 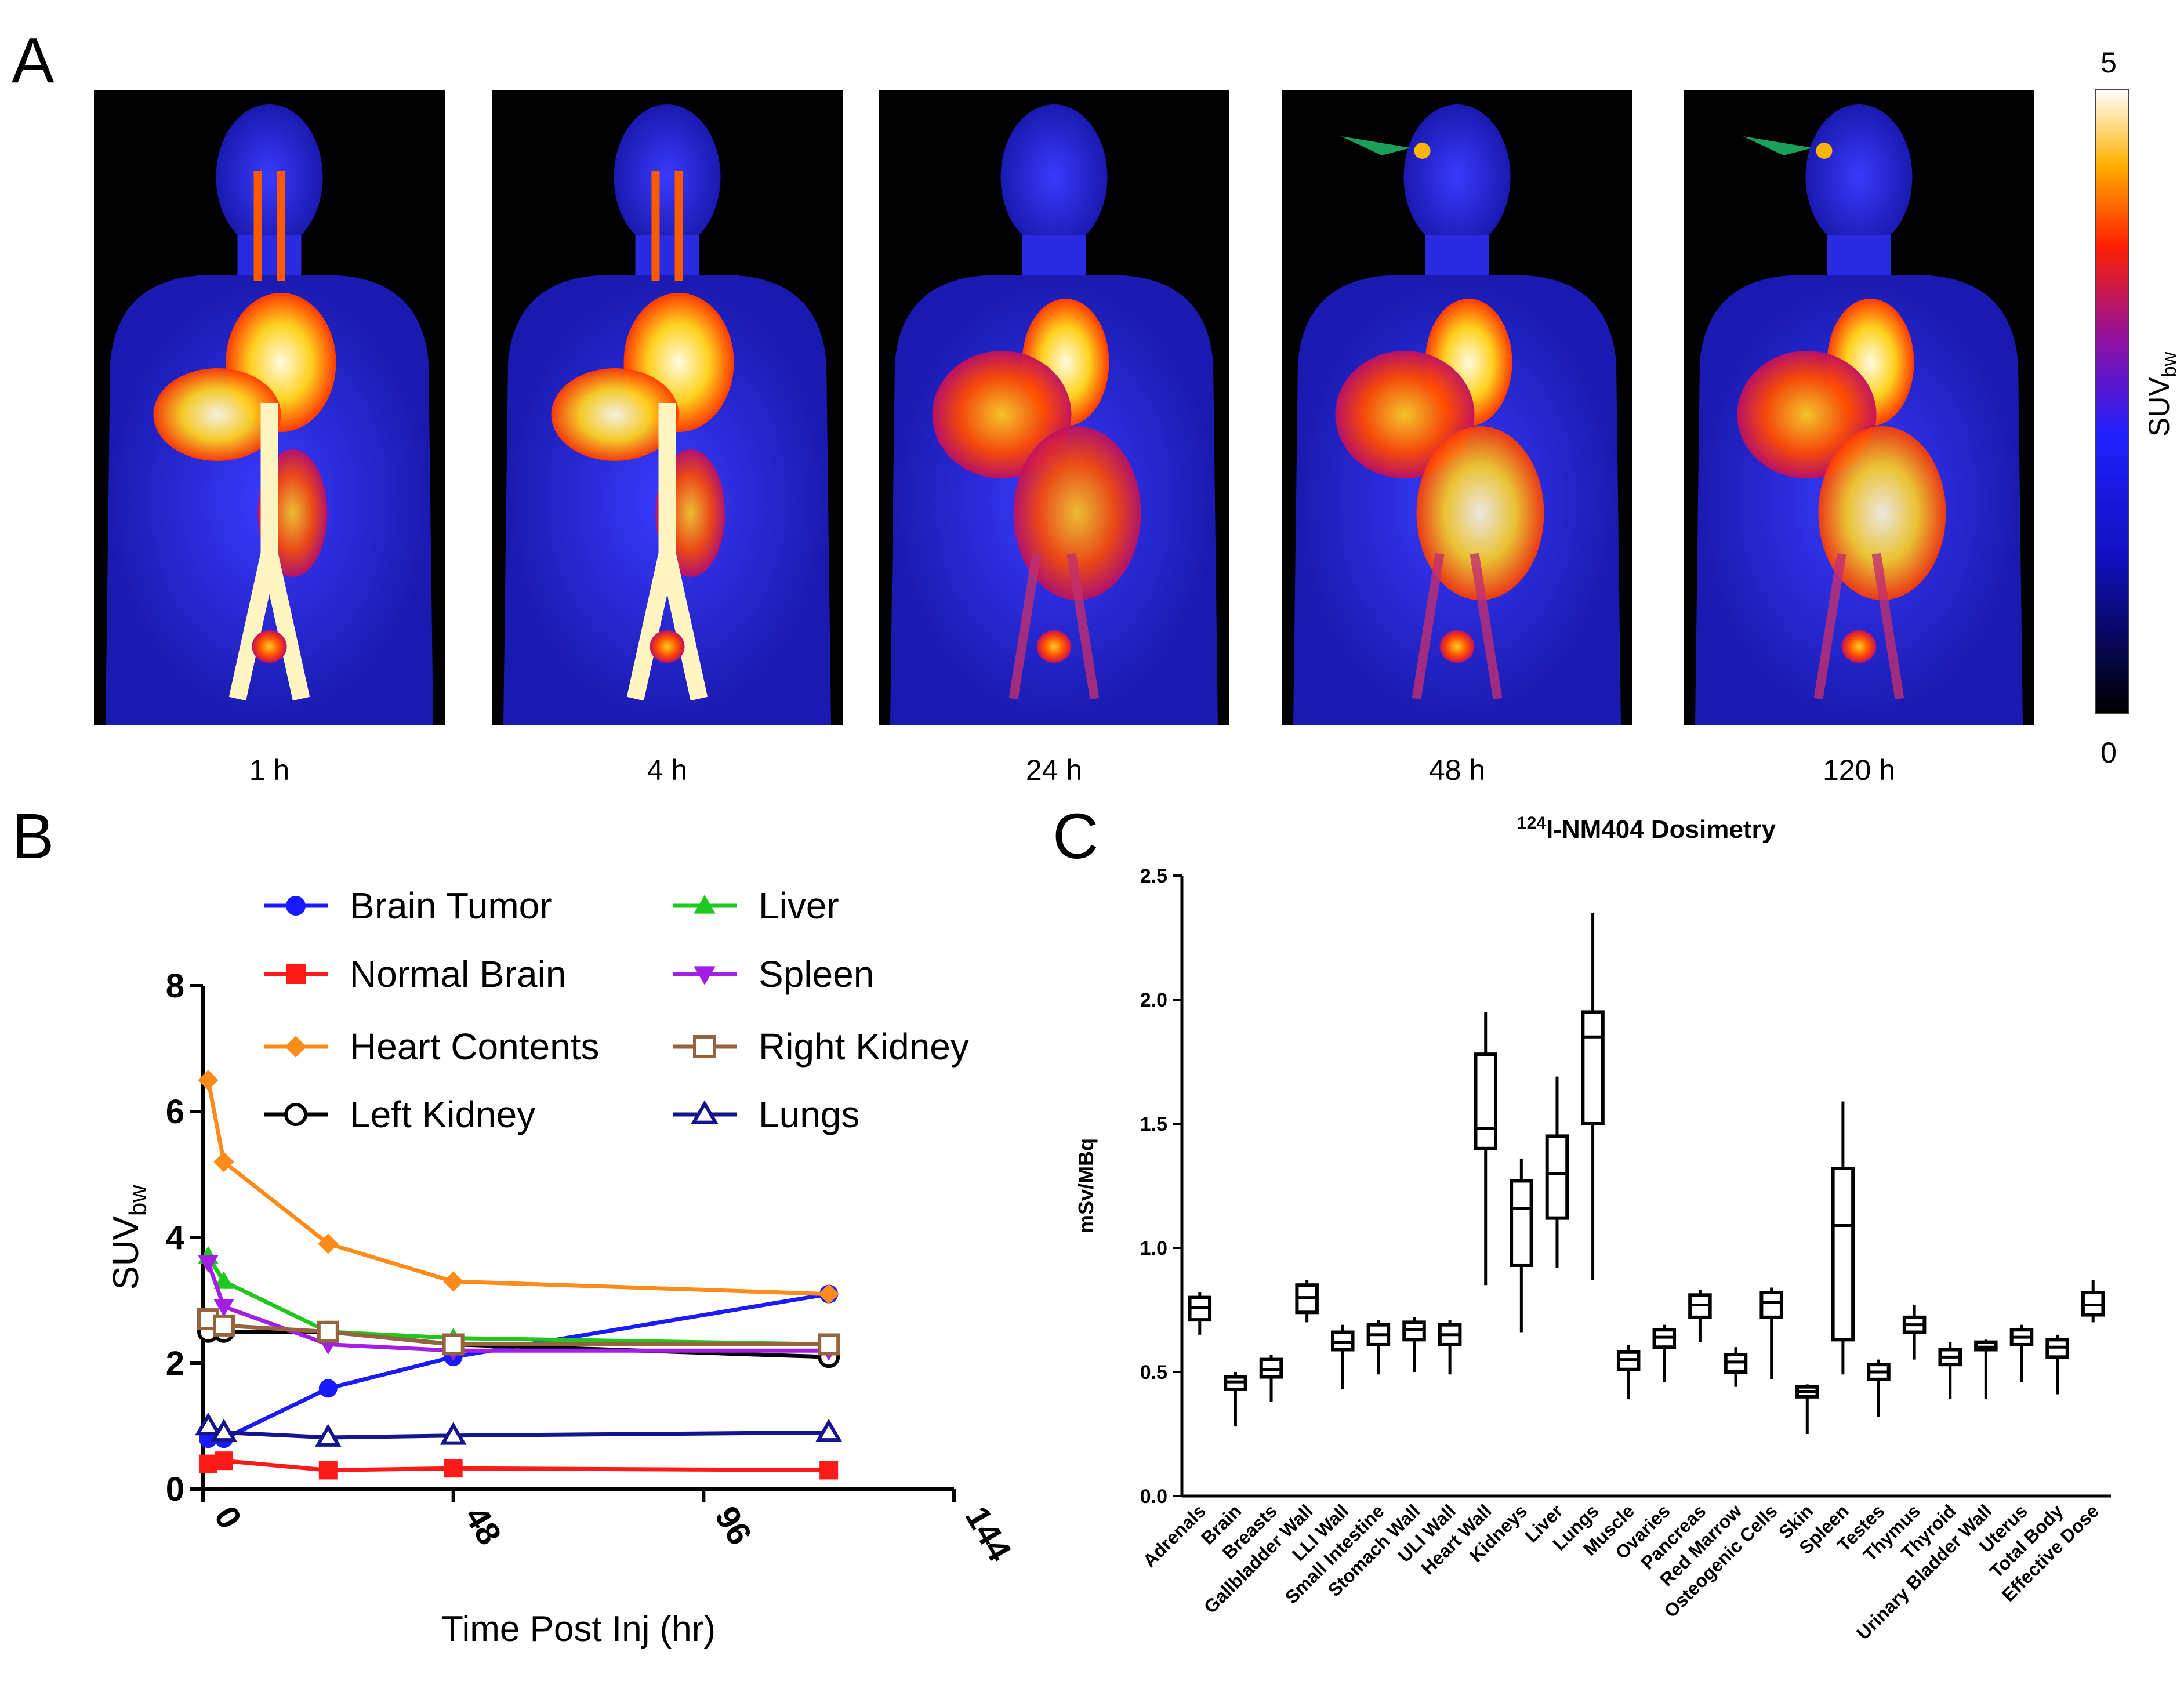 I want to click on legend-label: Normal Brain, so click(x=458, y=974).